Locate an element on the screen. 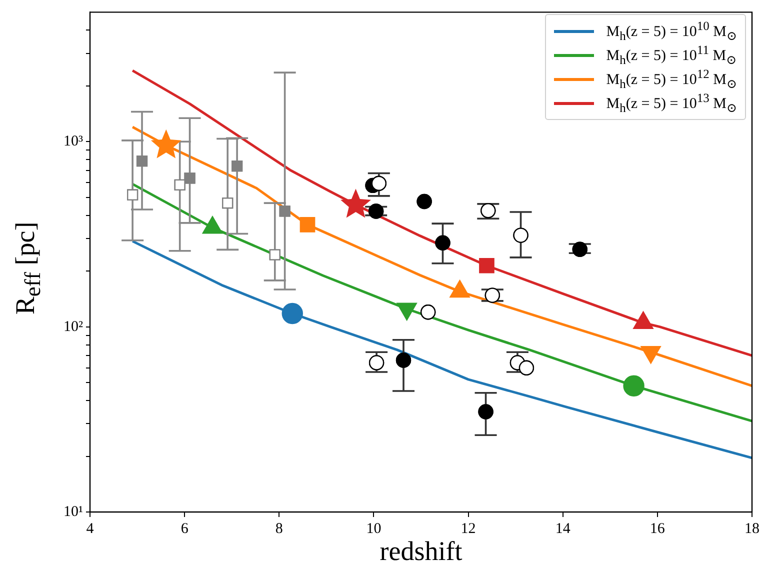 The image size is (765, 572). legend-label: M$_{h}$(z = 5) = 10$^{10}$ M$_{⊙}$ is located at coordinates (671, 31).